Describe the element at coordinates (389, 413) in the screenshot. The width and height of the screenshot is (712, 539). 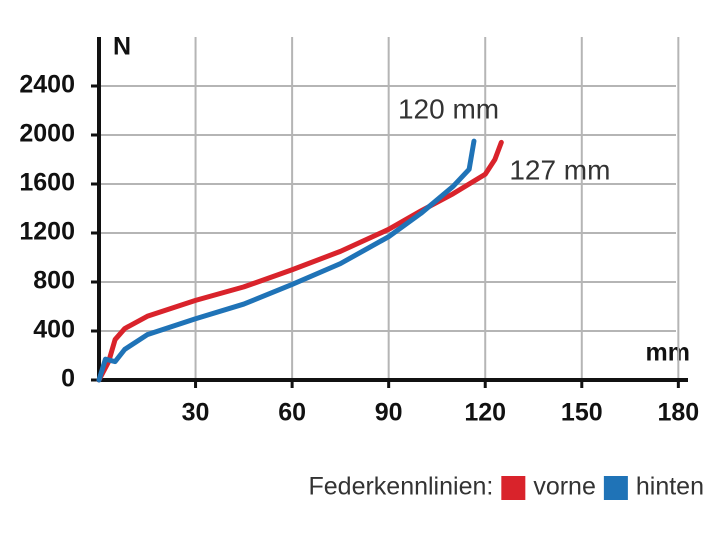
I see `x-tick-label: 90` at that location.